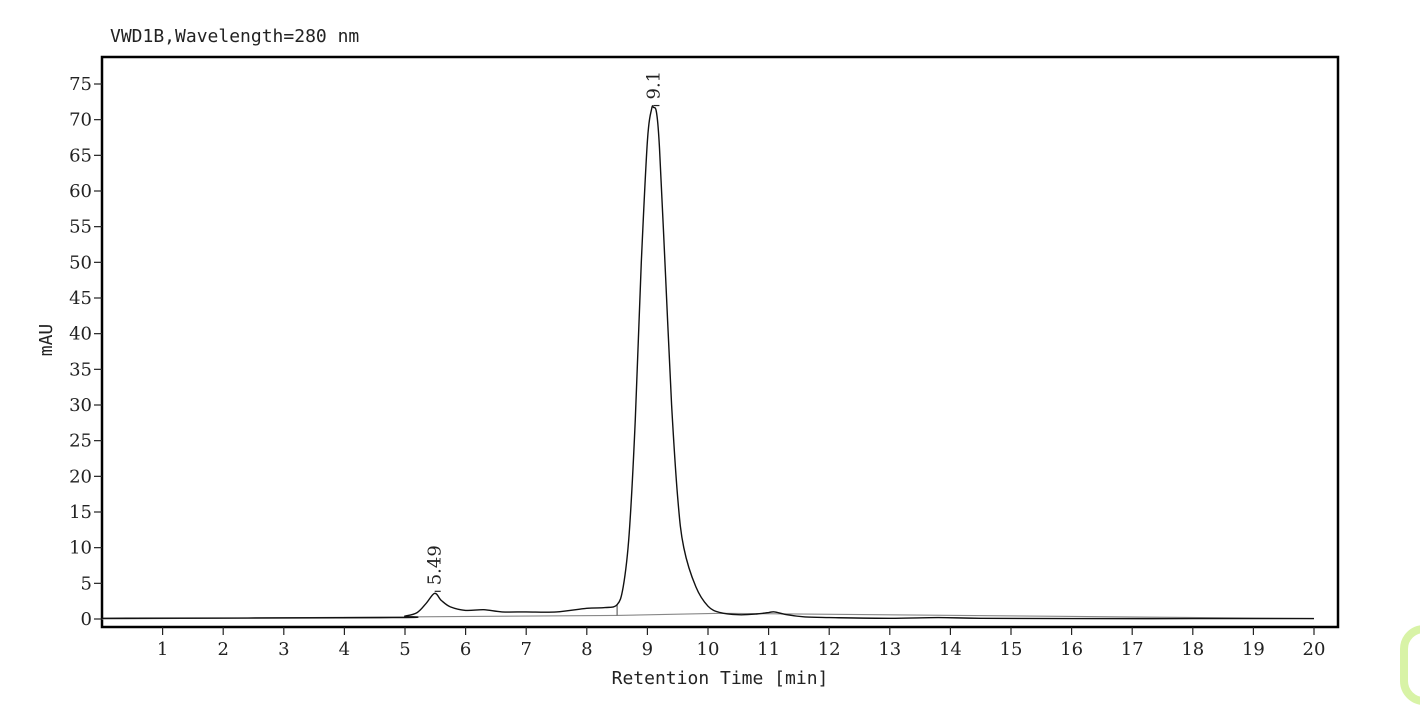 Image resolution: width=1420 pixels, height=711 pixels. I want to click on x-tick-label: 3, so click(283, 649).